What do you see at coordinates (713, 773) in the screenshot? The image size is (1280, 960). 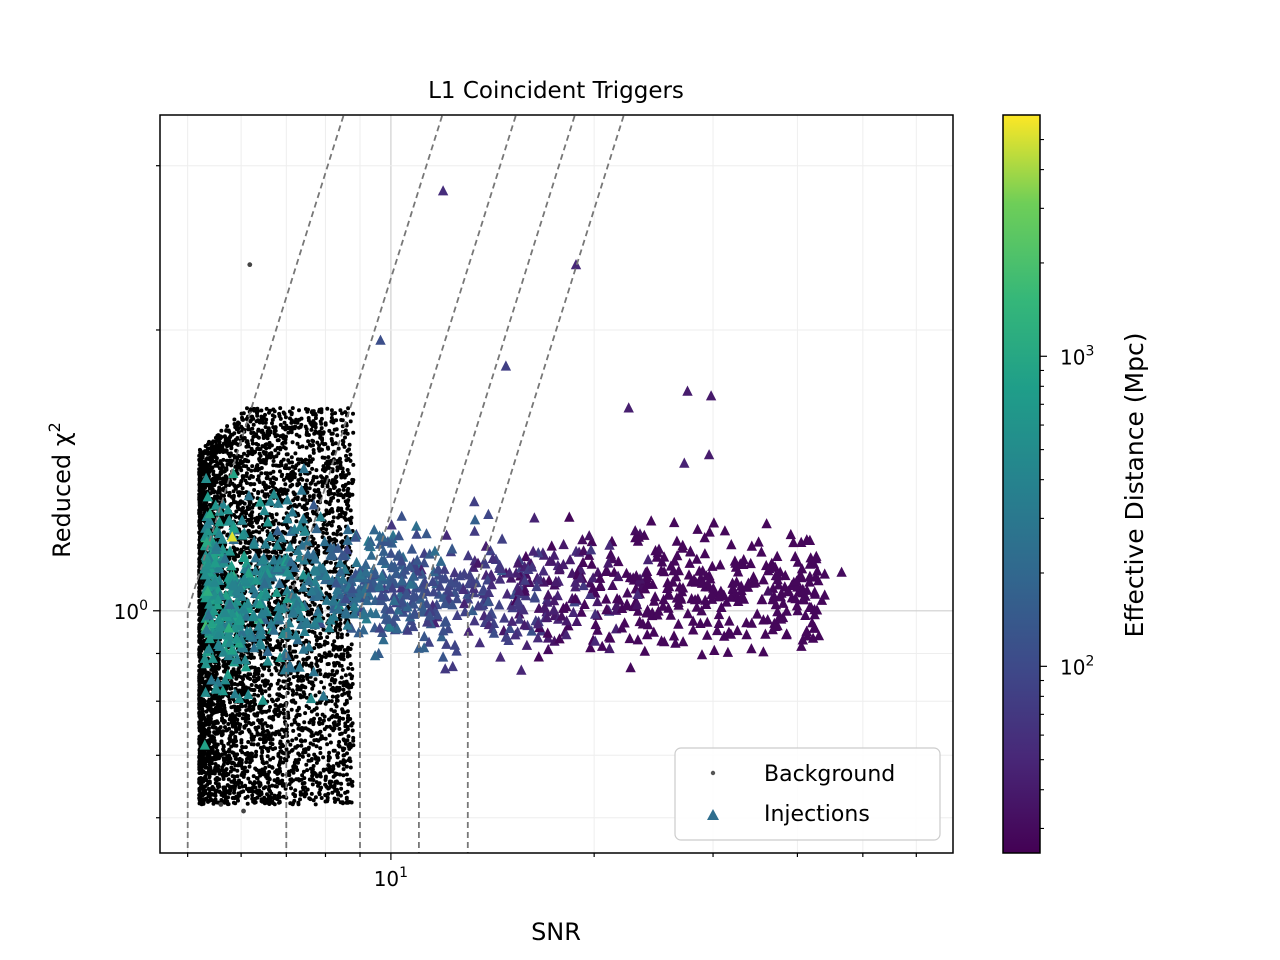 I see `legend-marker-background` at bounding box center [713, 773].